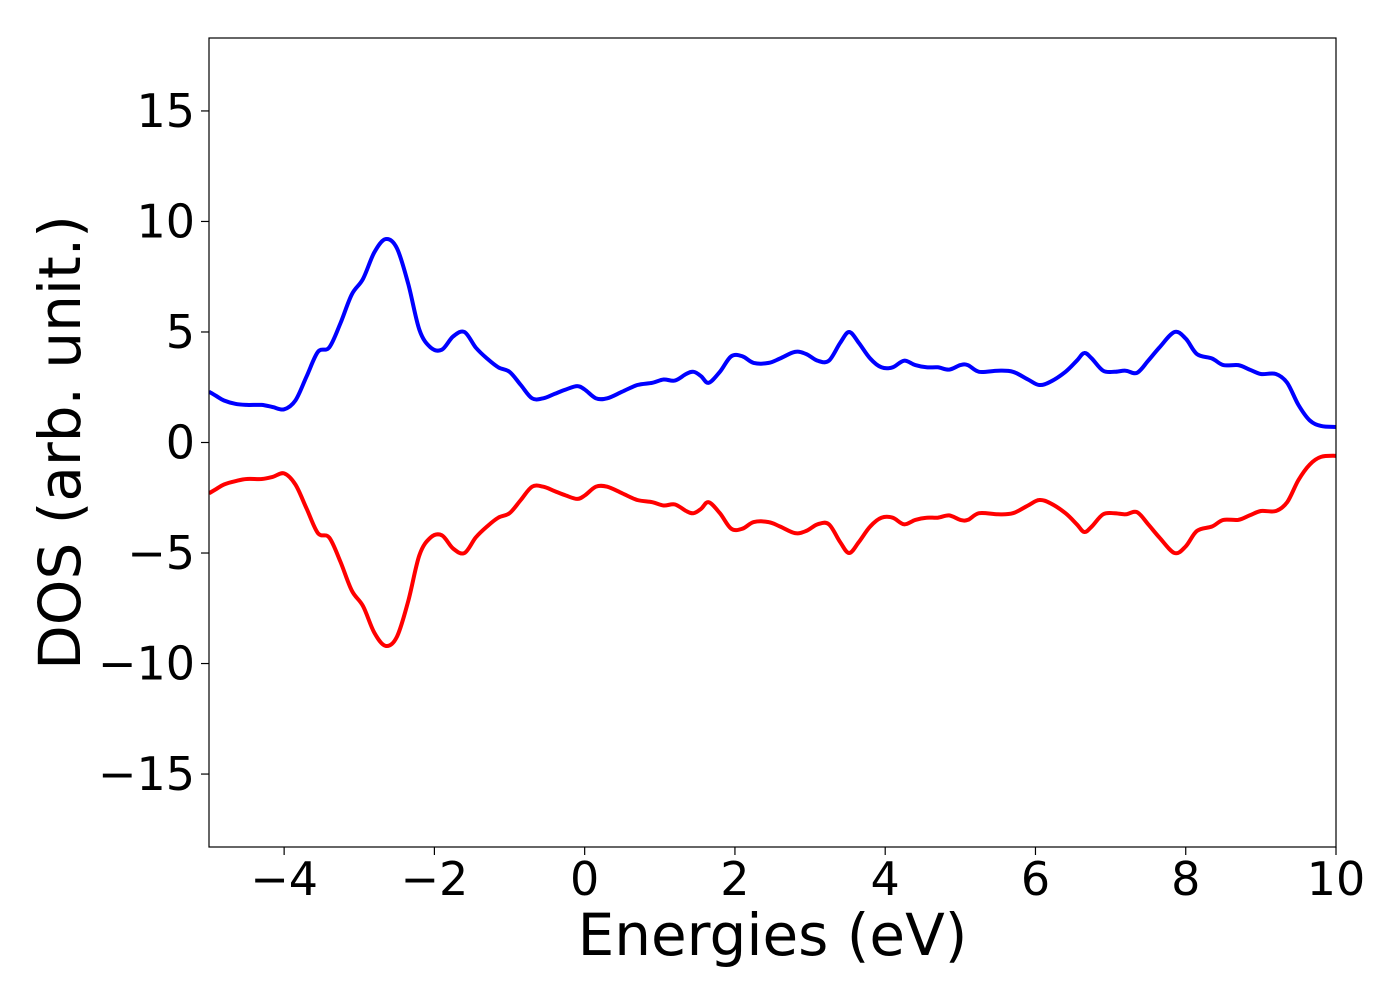 This screenshot has width=1400, height=1000. Describe the element at coordinates (1336, 879) in the screenshot. I see `x-tick-label: 10` at that location.